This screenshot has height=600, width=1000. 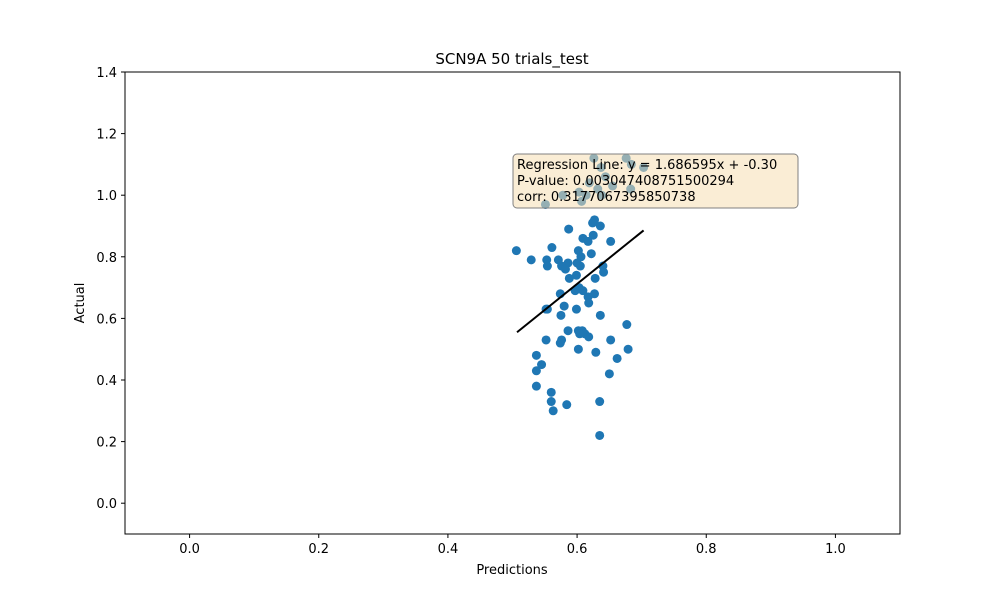 What do you see at coordinates (577, 549) in the screenshot?
I see `x-tick-label: 0.6` at bounding box center [577, 549].